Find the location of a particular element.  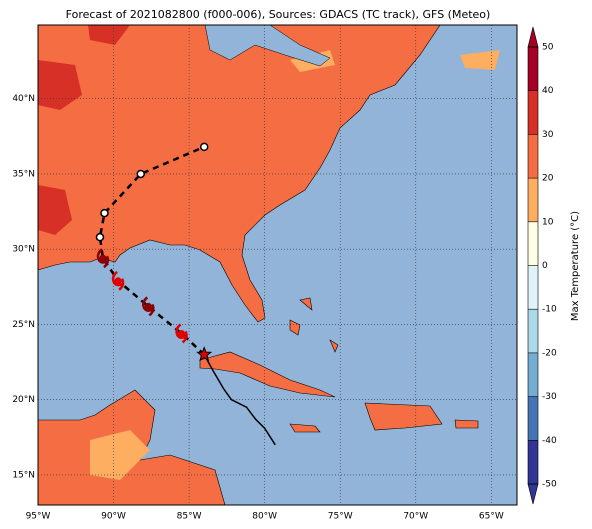

colorbar-tick-label: -50 is located at coordinates (549, 485).